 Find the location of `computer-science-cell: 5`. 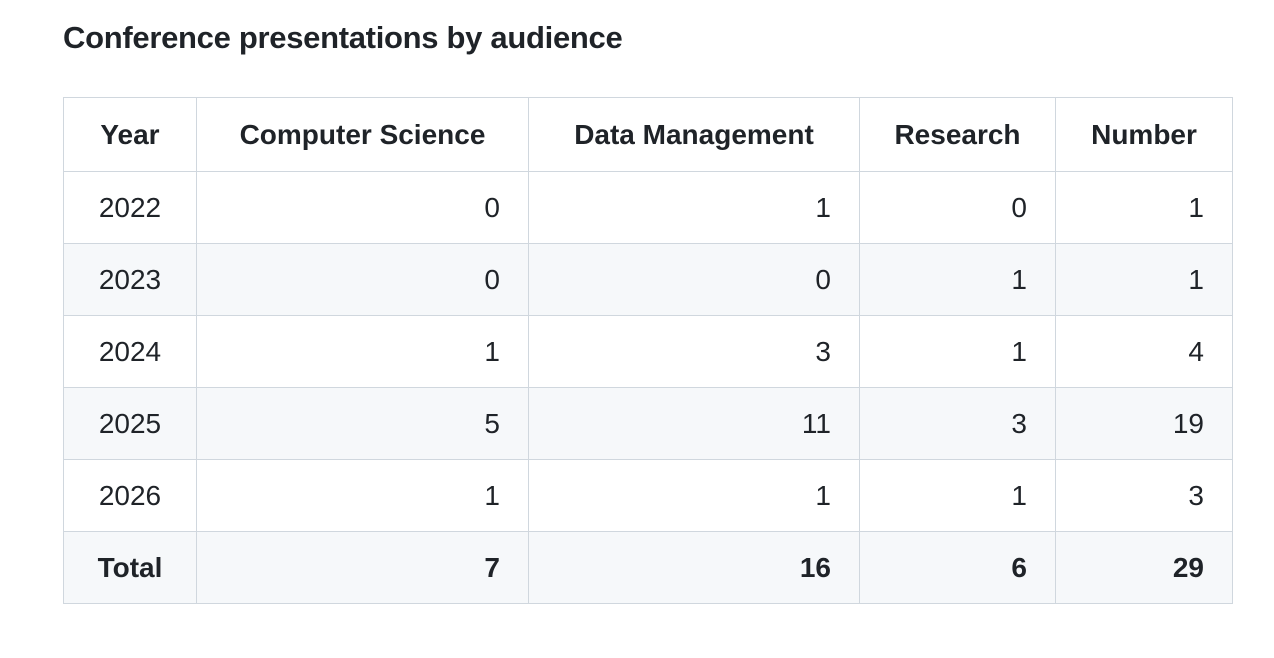

computer-science-cell: 5 is located at coordinates (362, 423).